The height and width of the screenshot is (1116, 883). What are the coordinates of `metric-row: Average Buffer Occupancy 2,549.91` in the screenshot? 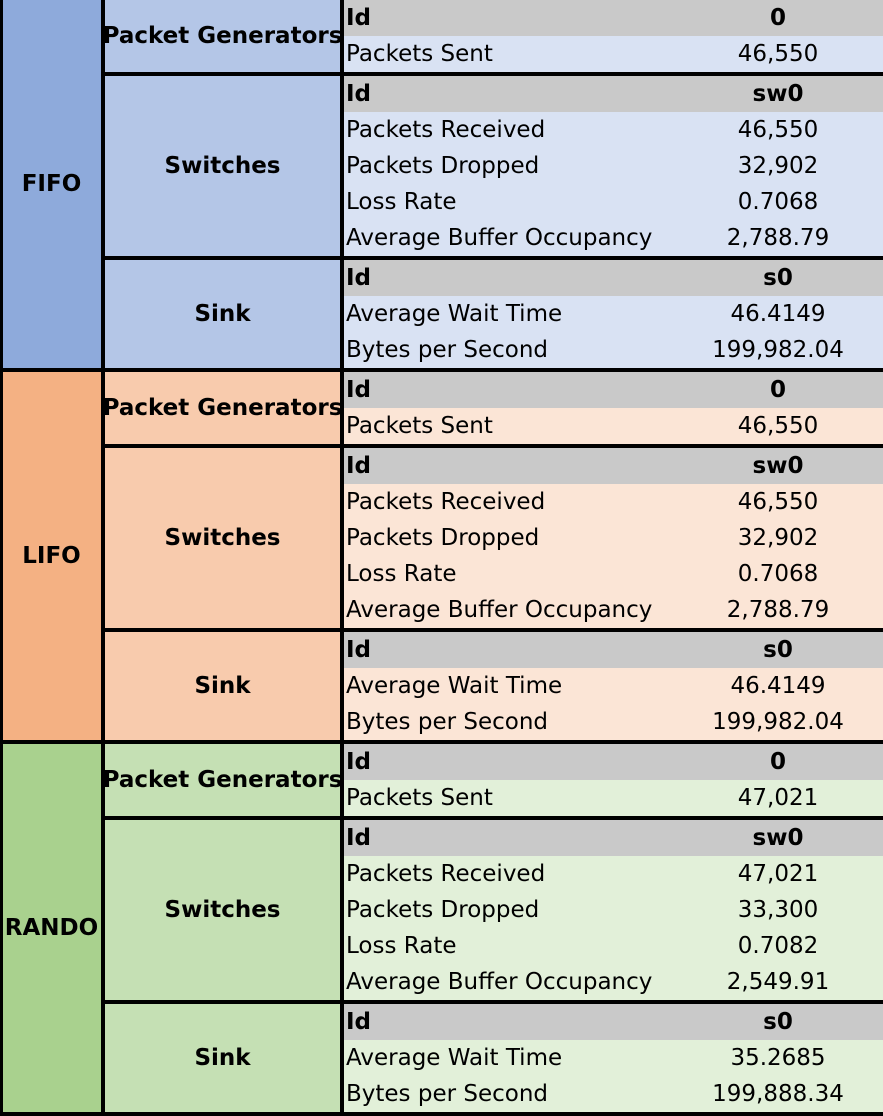 It's located at (612, 982).